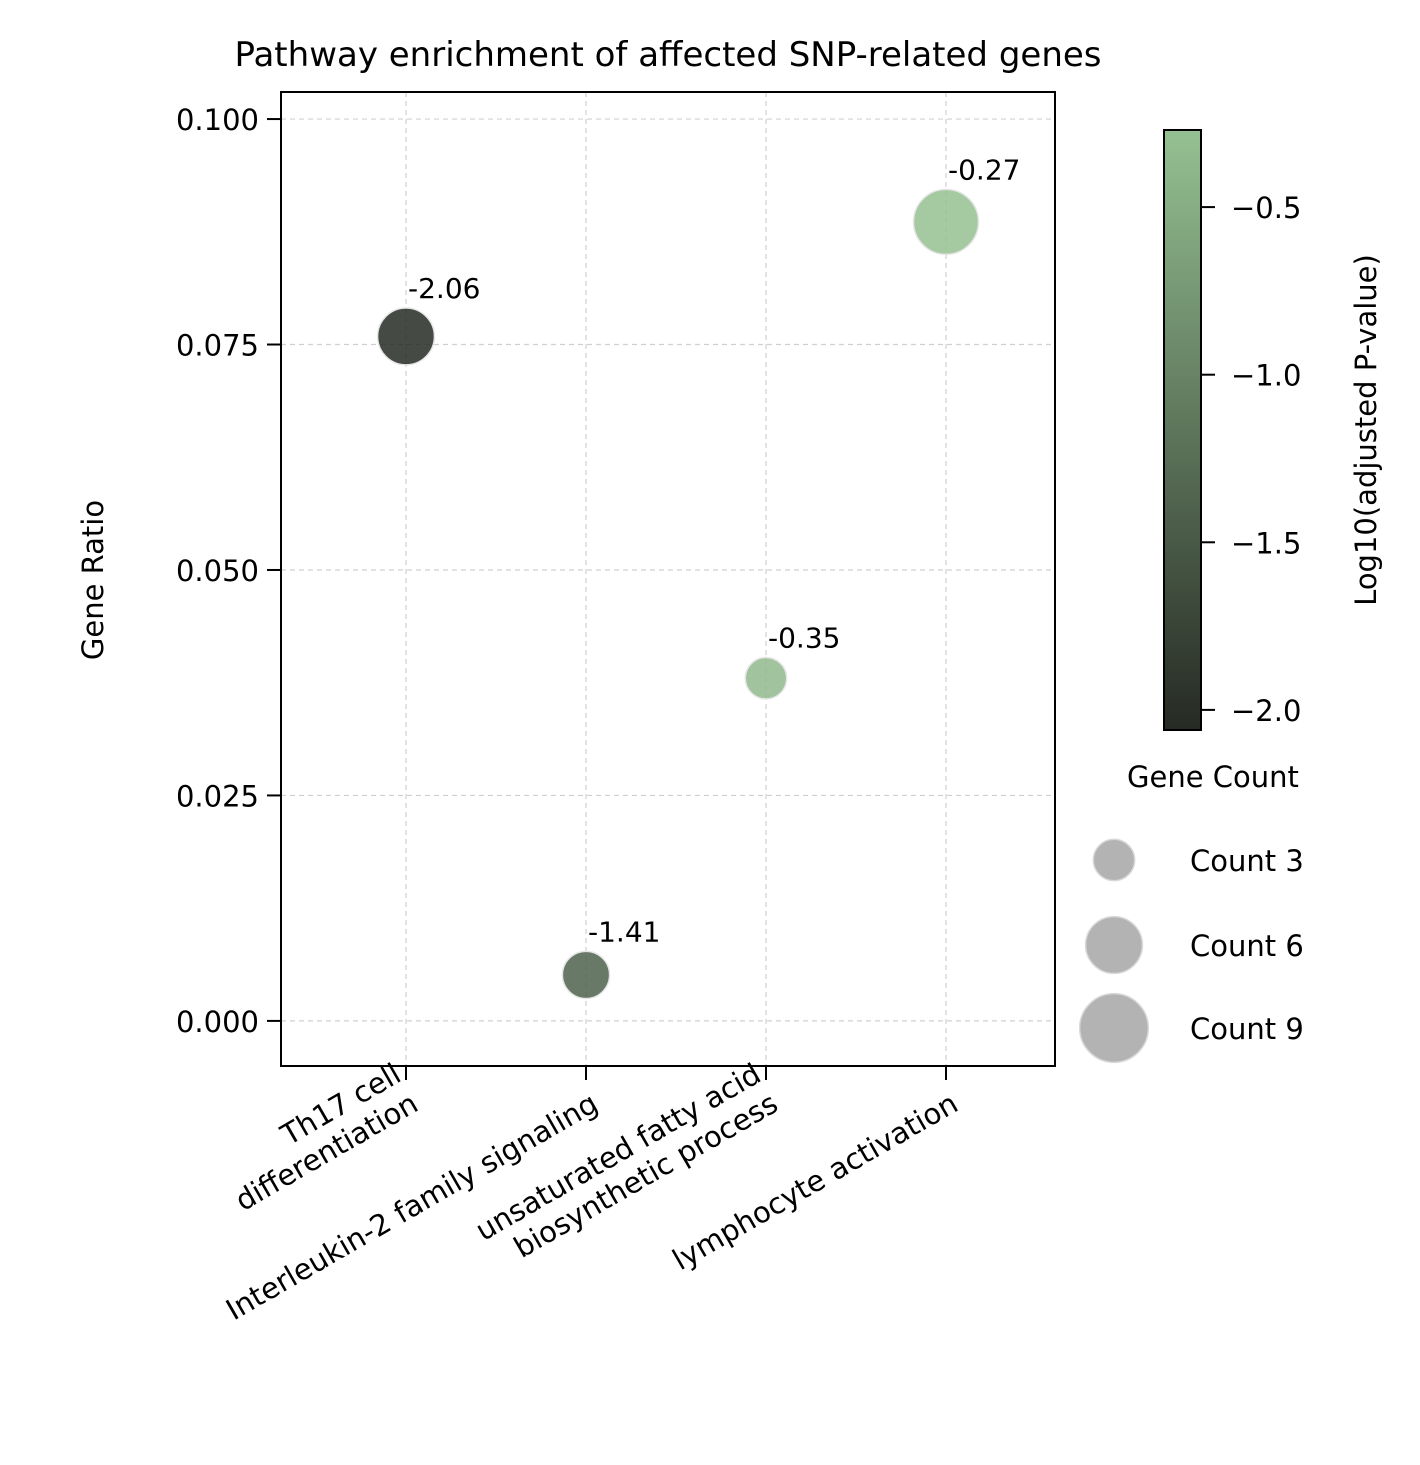  What do you see at coordinates (984, 169) in the screenshot?
I see `data-label: -0.27` at bounding box center [984, 169].